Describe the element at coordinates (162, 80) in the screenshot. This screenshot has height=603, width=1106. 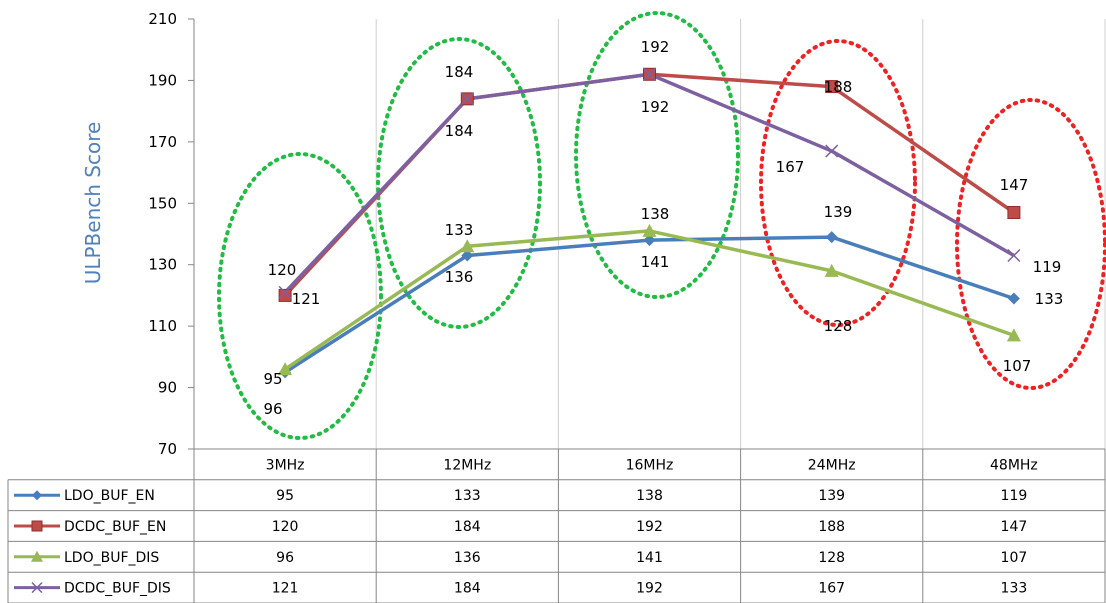
I see `y-tick-label: 190` at that location.